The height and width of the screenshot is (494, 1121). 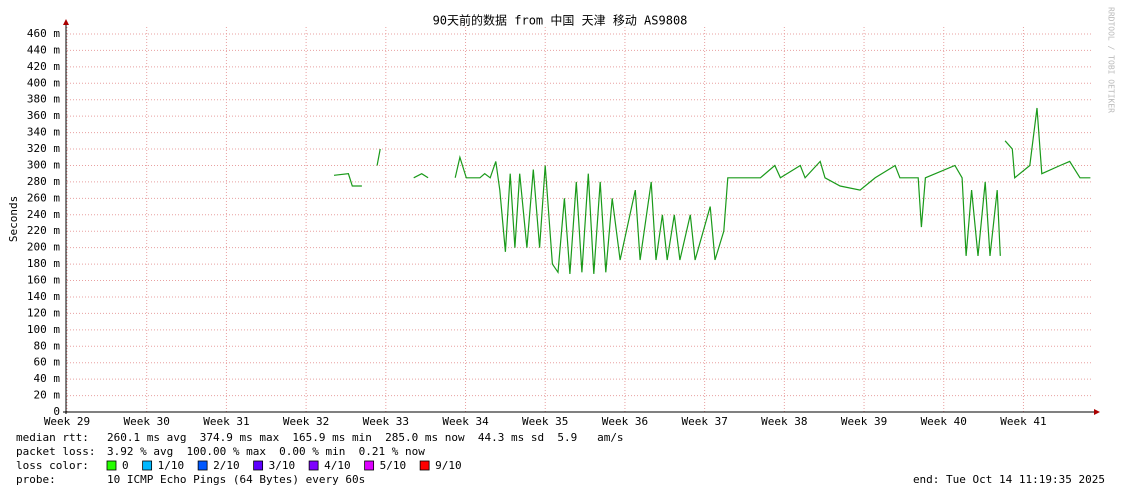 What do you see at coordinates (43, 296) in the screenshot?
I see `y-tick-label: 140 m` at bounding box center [43, 296].